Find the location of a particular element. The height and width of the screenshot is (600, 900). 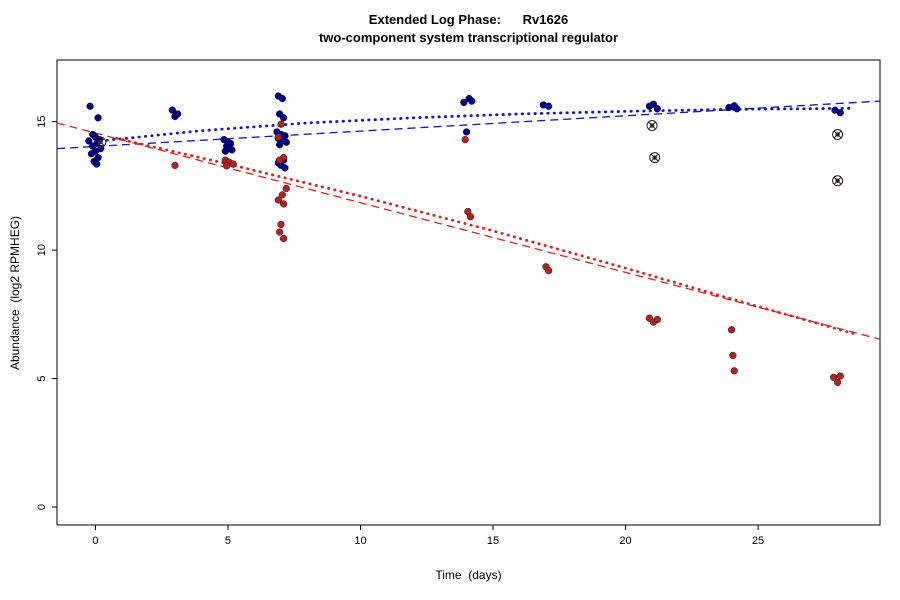

y-axis-label: Abundance (log2 RPMHEG) is located at coordinates (15, 293).